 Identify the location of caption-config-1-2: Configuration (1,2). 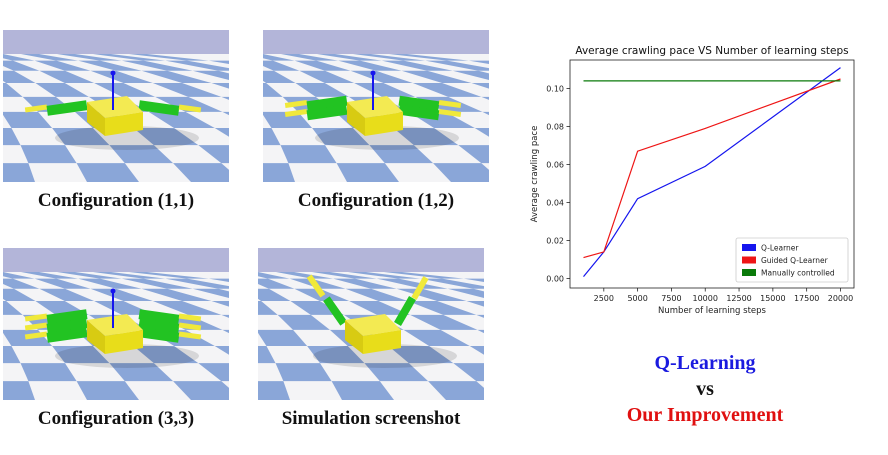
(376, 200).